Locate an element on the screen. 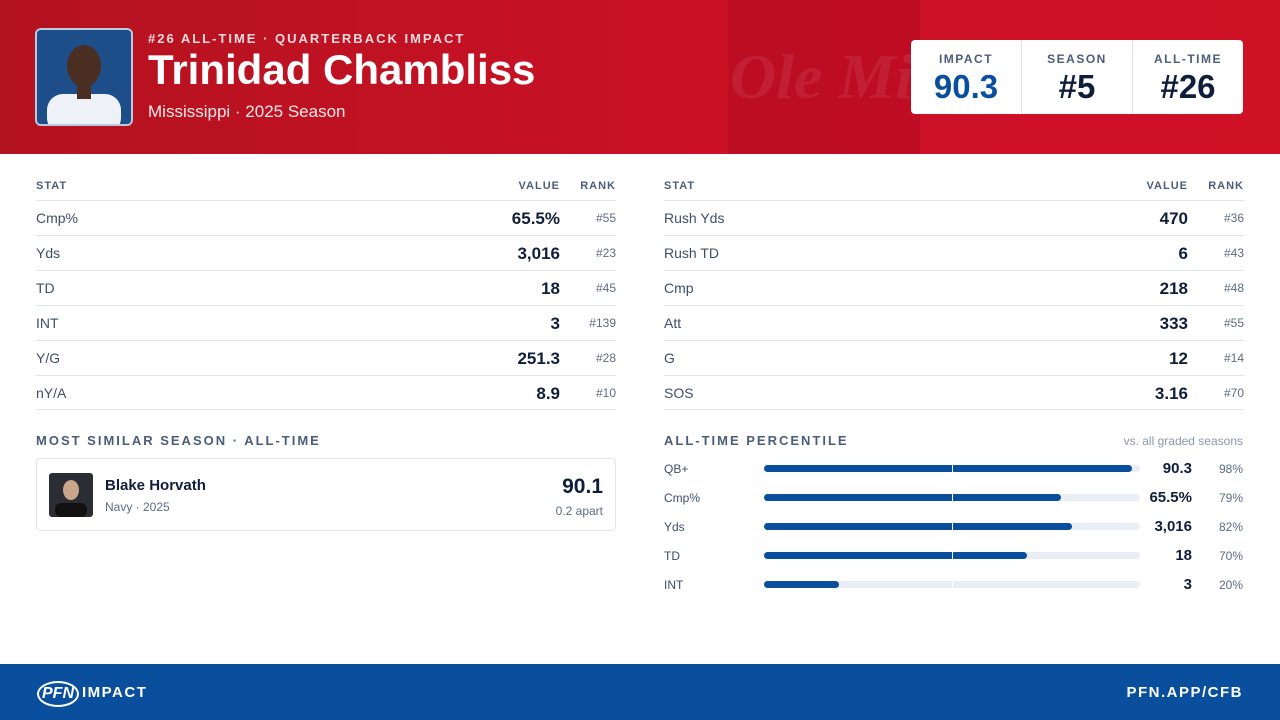 The image size is (1280, 720). stat-row: INT 3 #139 is located at coordinates (326, 322).